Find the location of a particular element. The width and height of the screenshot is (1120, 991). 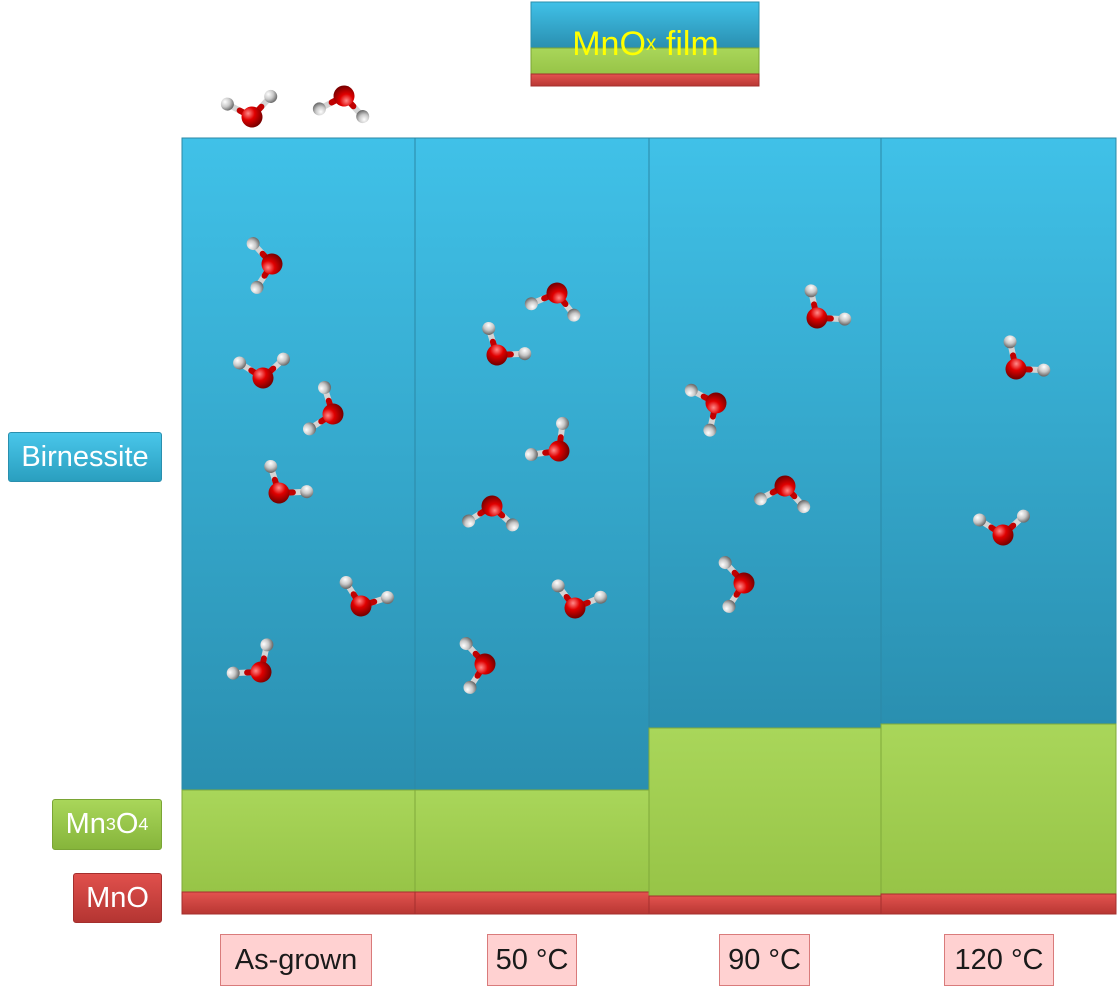

condition-label-120c: 120 °C is located at coordinates (999, 960).